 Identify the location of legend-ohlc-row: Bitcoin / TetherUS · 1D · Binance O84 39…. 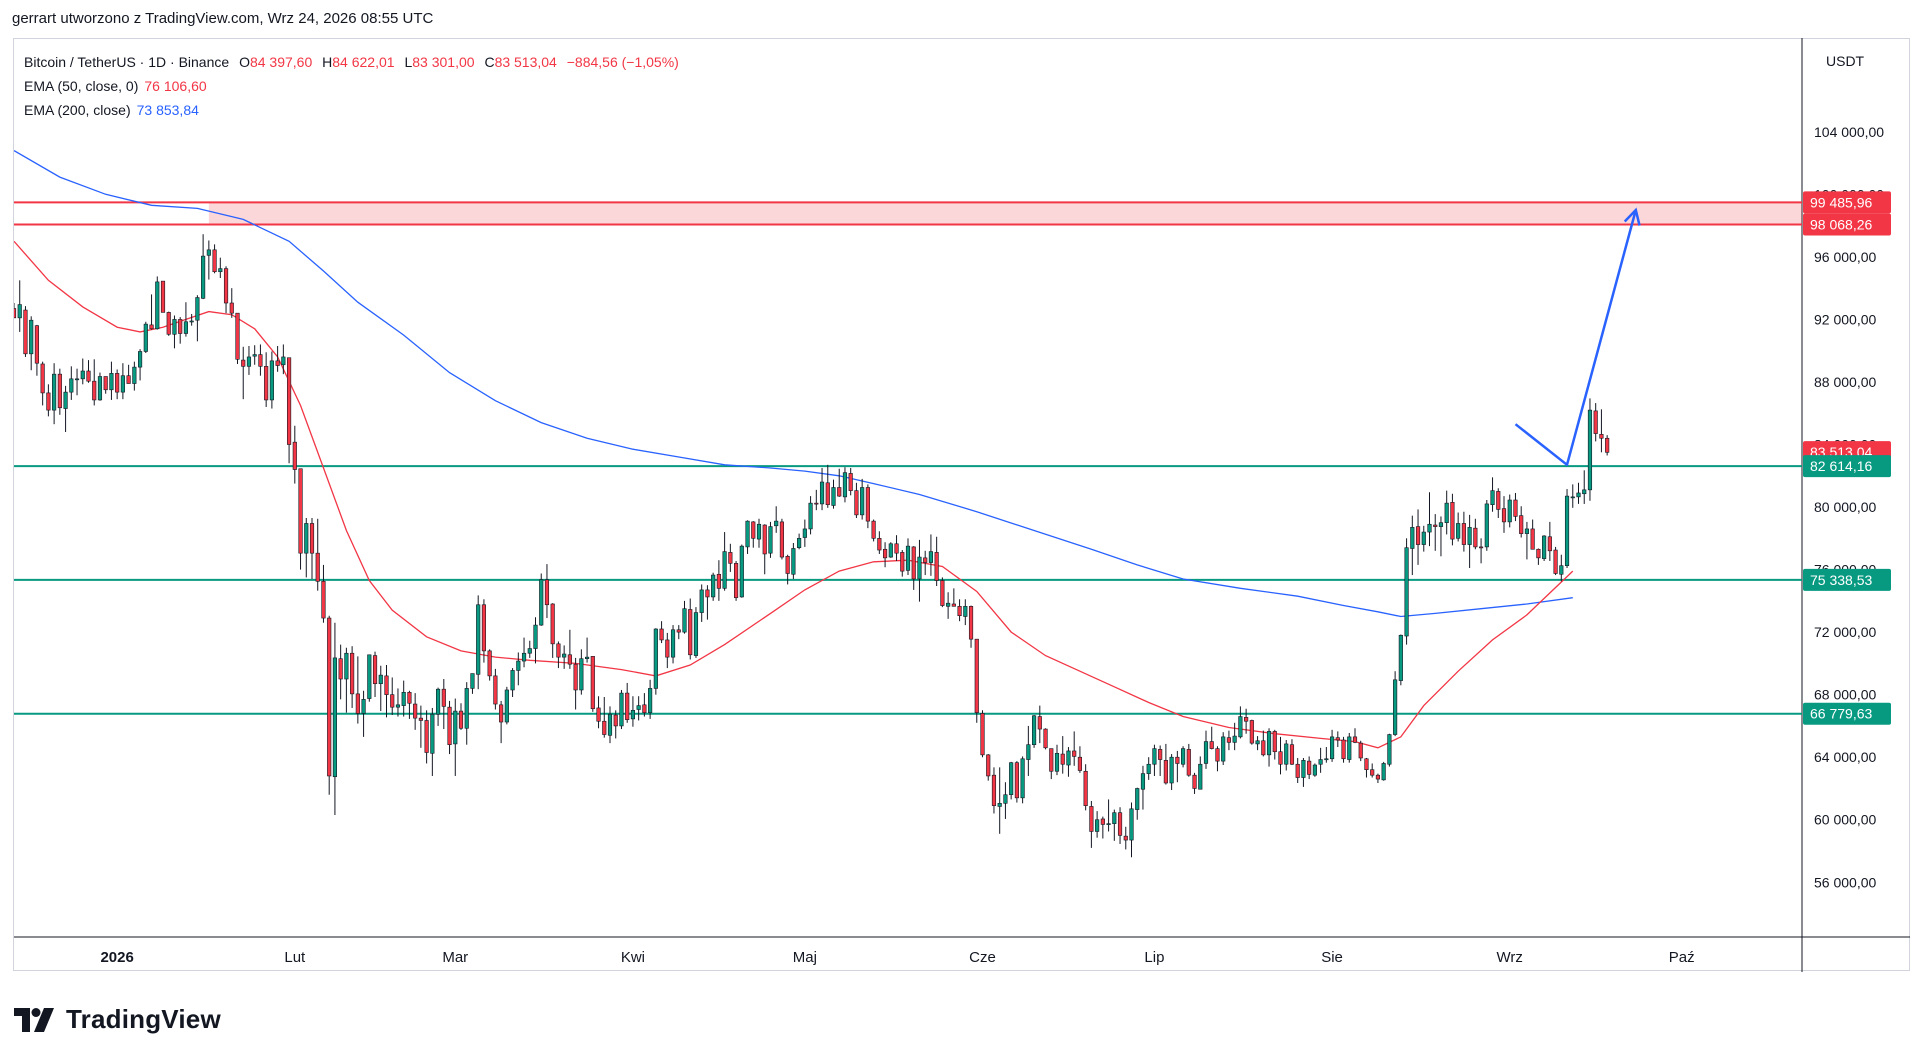
(351, 62).